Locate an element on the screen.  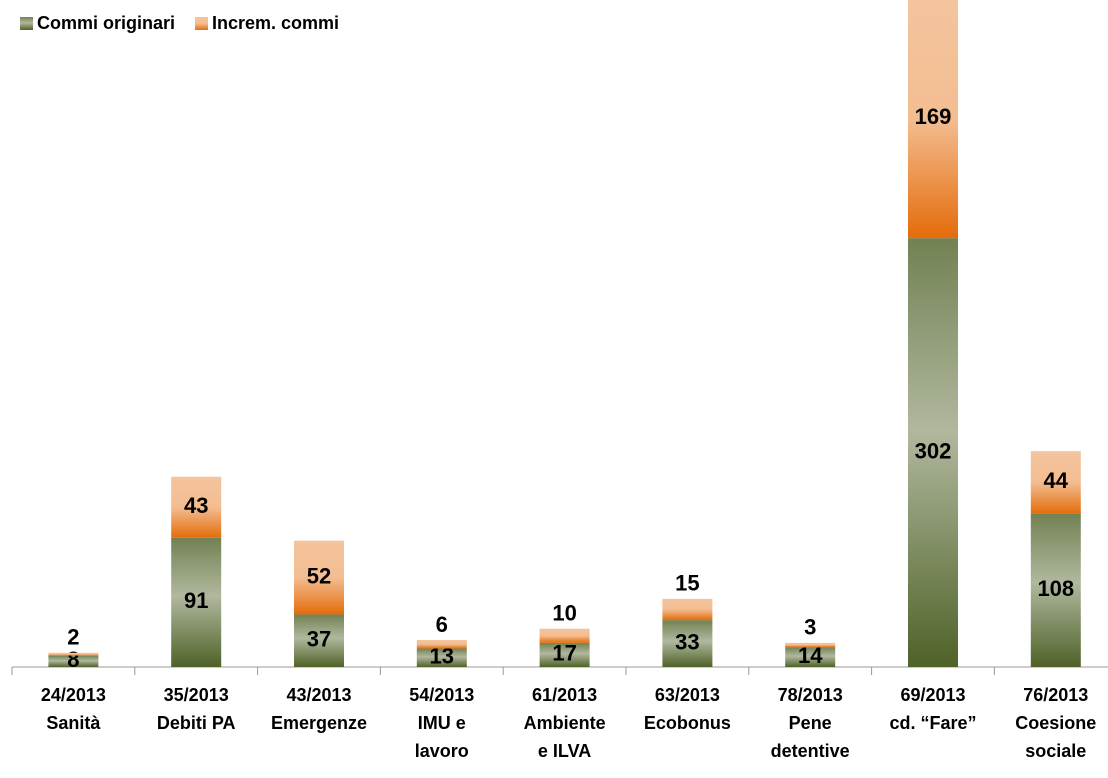
x-tick-label: 69/2013 is located at coordinates (932, 695).